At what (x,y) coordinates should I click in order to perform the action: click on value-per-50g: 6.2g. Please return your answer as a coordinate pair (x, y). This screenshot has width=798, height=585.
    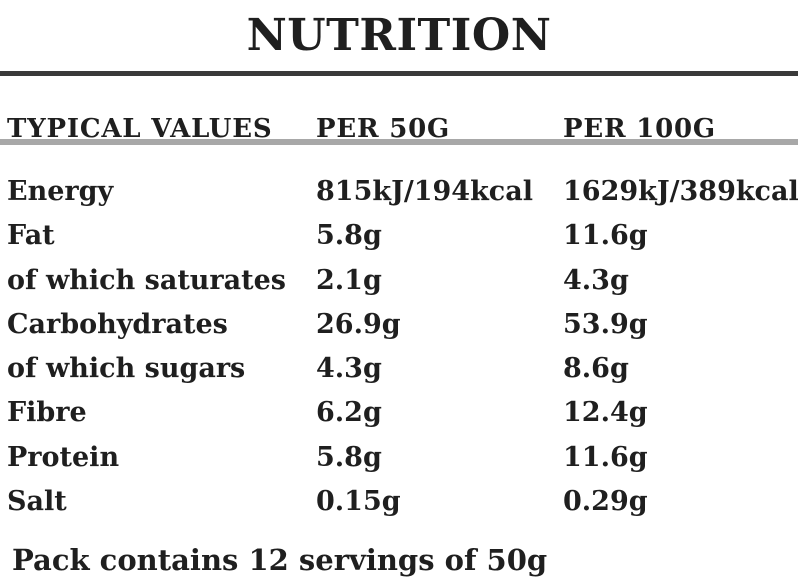
    Looking at the image, I should click on (349, 413).